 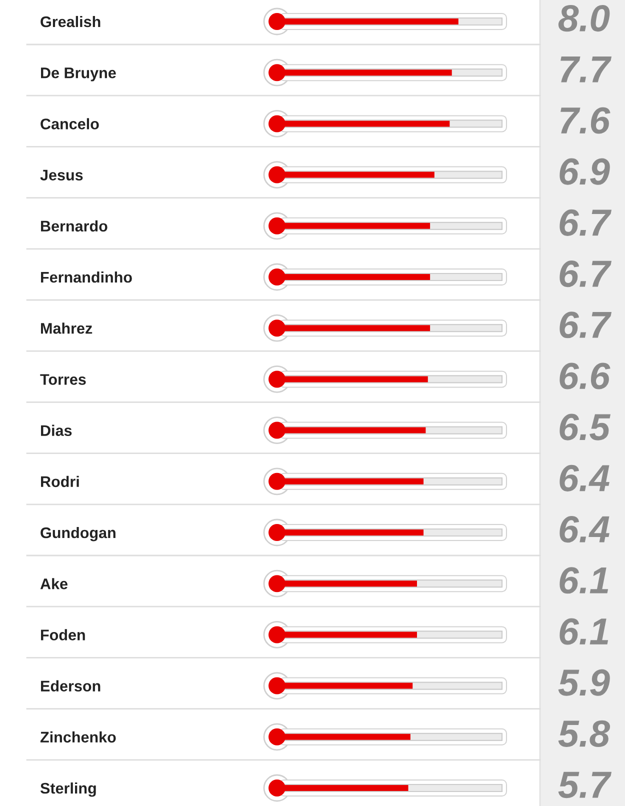 What do you see at coordinates (70, 686) in the screenshot?
I see `y-tick-label: Ederson` at bounding box center [70, 686].